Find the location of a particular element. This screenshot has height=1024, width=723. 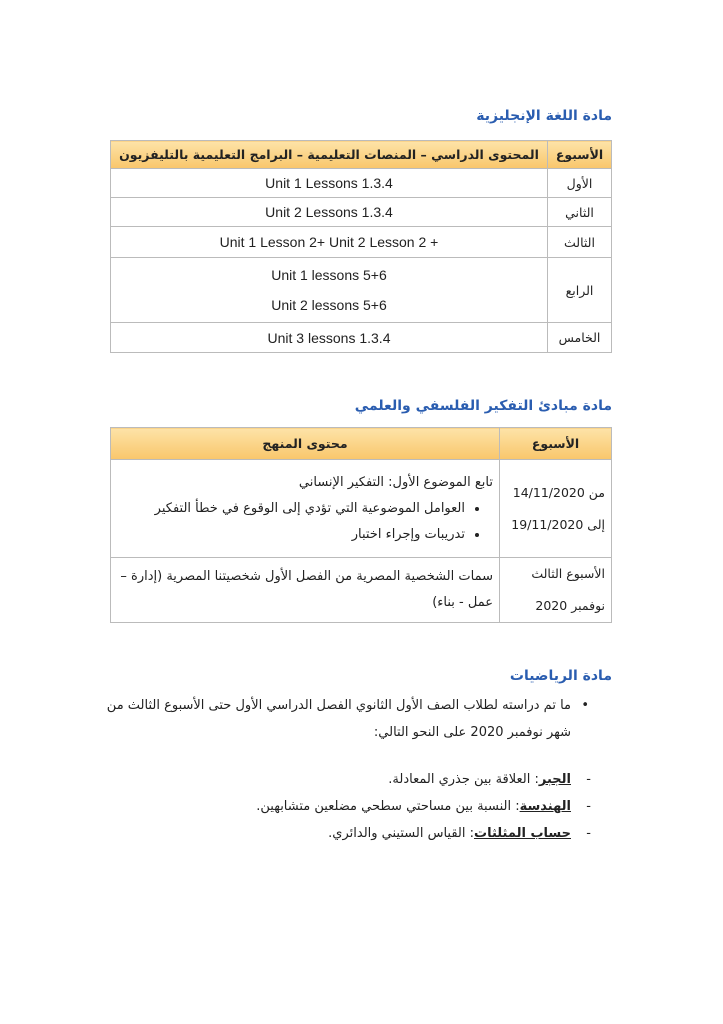

week-cell: من 14/11/2020 إلى 19/11/2020 is located at coordinates (555, 508).